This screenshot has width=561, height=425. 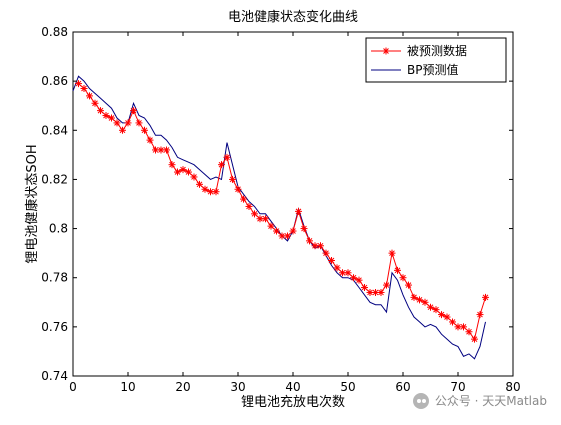 I want to click on watermark-text: 公众号 · 天天Matlab, so click(x=491, y=400).